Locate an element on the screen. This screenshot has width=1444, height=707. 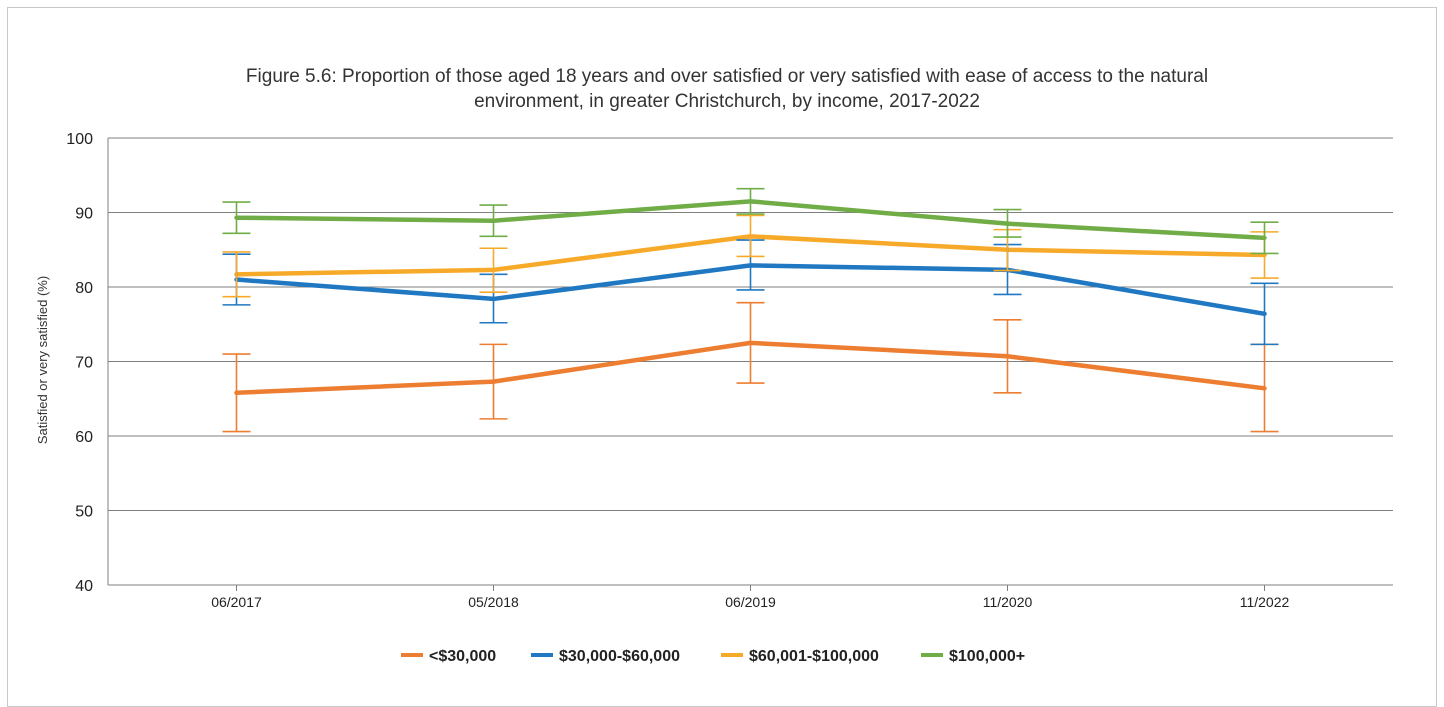
y-tick-label: 60 is located at coordinates (84, 437).